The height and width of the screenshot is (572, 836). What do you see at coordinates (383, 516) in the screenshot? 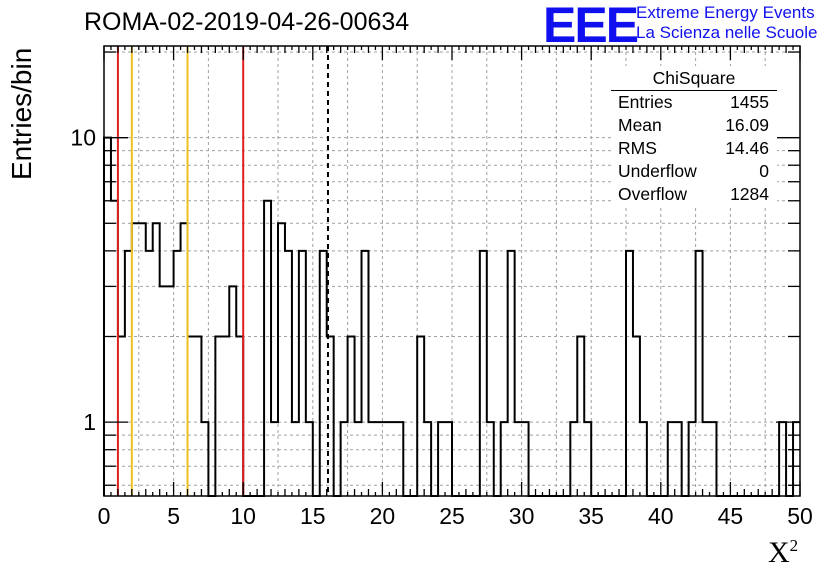
I see `x-tick-label: 20` at bounding box center [383, 516].